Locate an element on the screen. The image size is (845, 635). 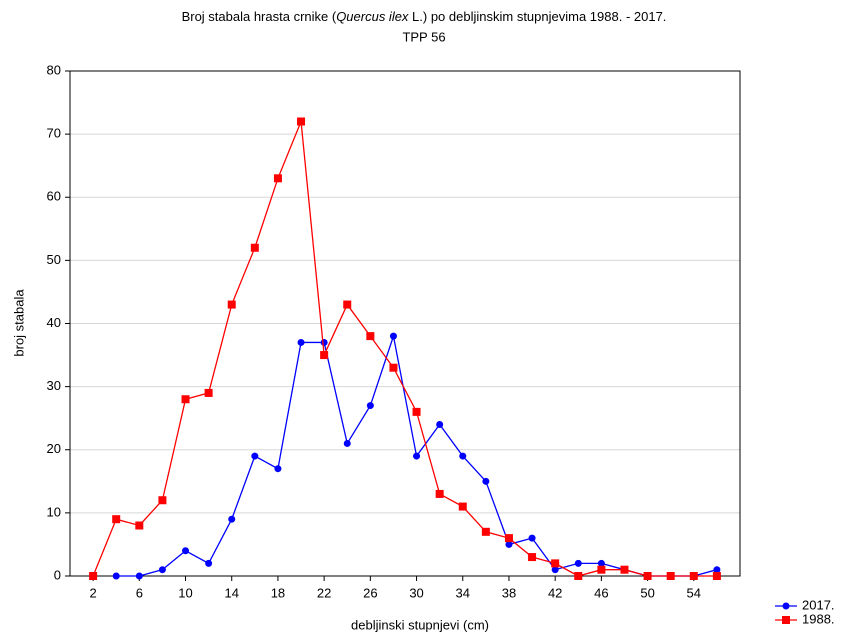
y-tick-label: 40 is located at coordinates (54, 322).